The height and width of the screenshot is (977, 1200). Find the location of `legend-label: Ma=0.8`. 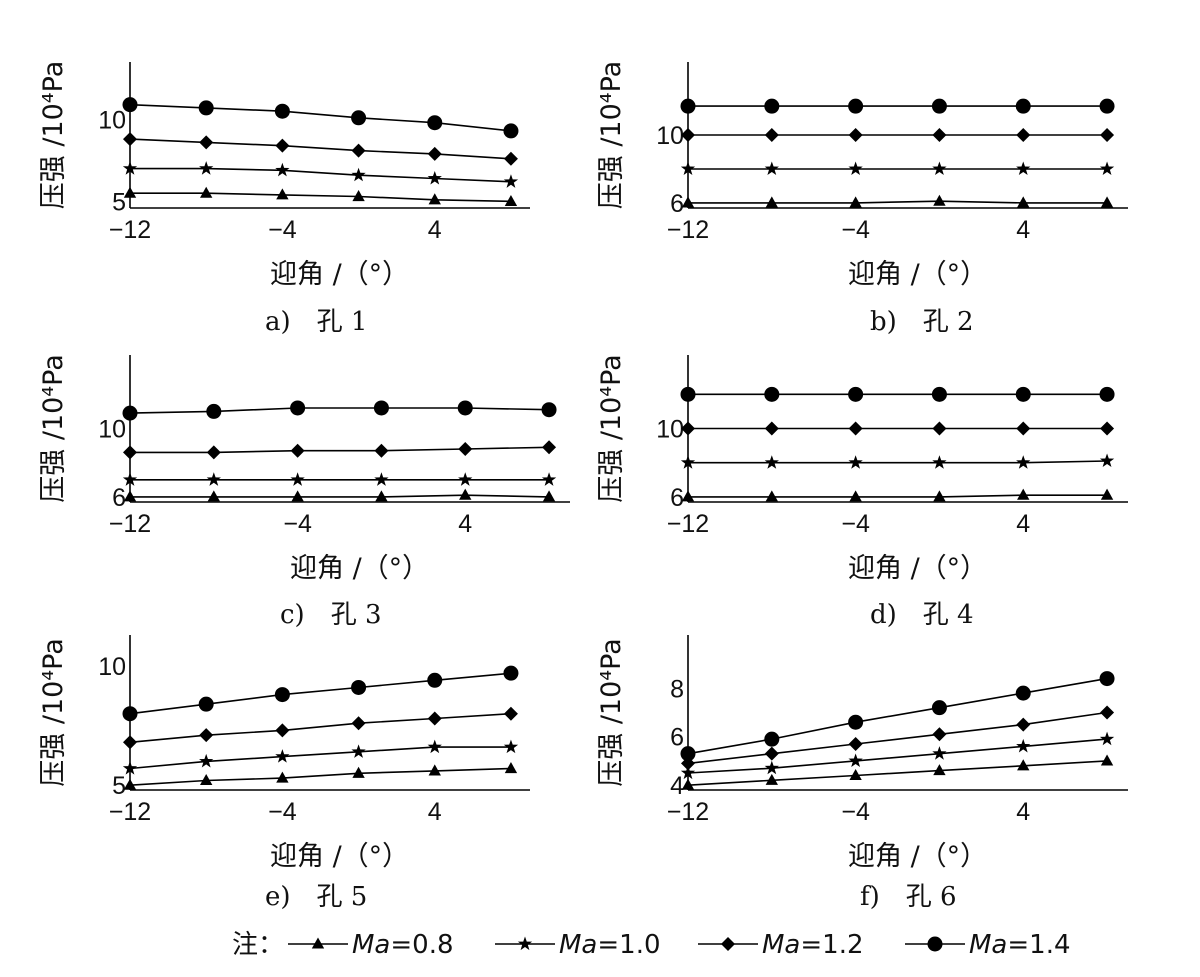

legend-label: Ma=0.8 is located at coordinates (403, 945).